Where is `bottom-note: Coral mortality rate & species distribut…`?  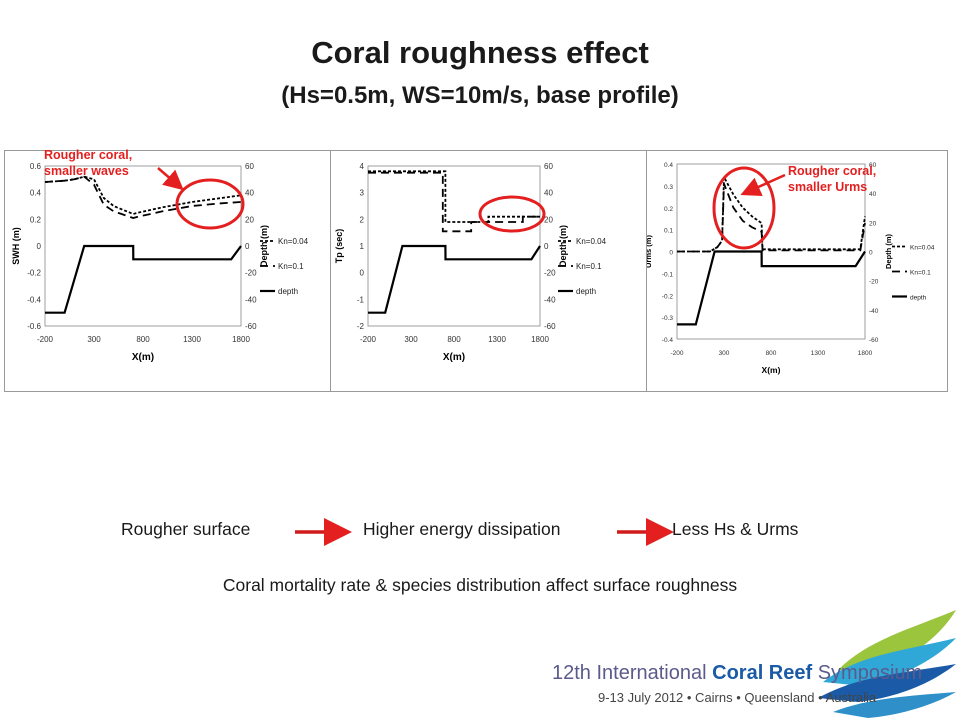
bottom-note: Coral mortality rate & species distribut… is located at coordinates (480, 585).